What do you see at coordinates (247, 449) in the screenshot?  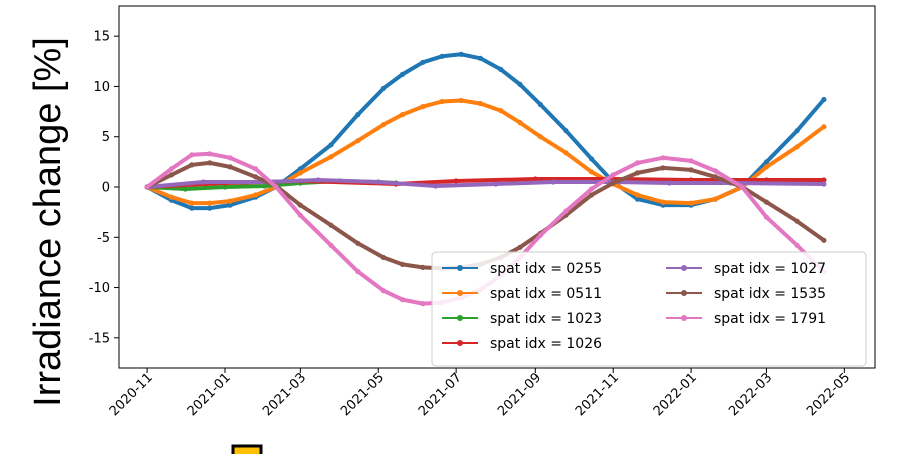 I see `highlight-marker-square` at bounding box center [247, 449].